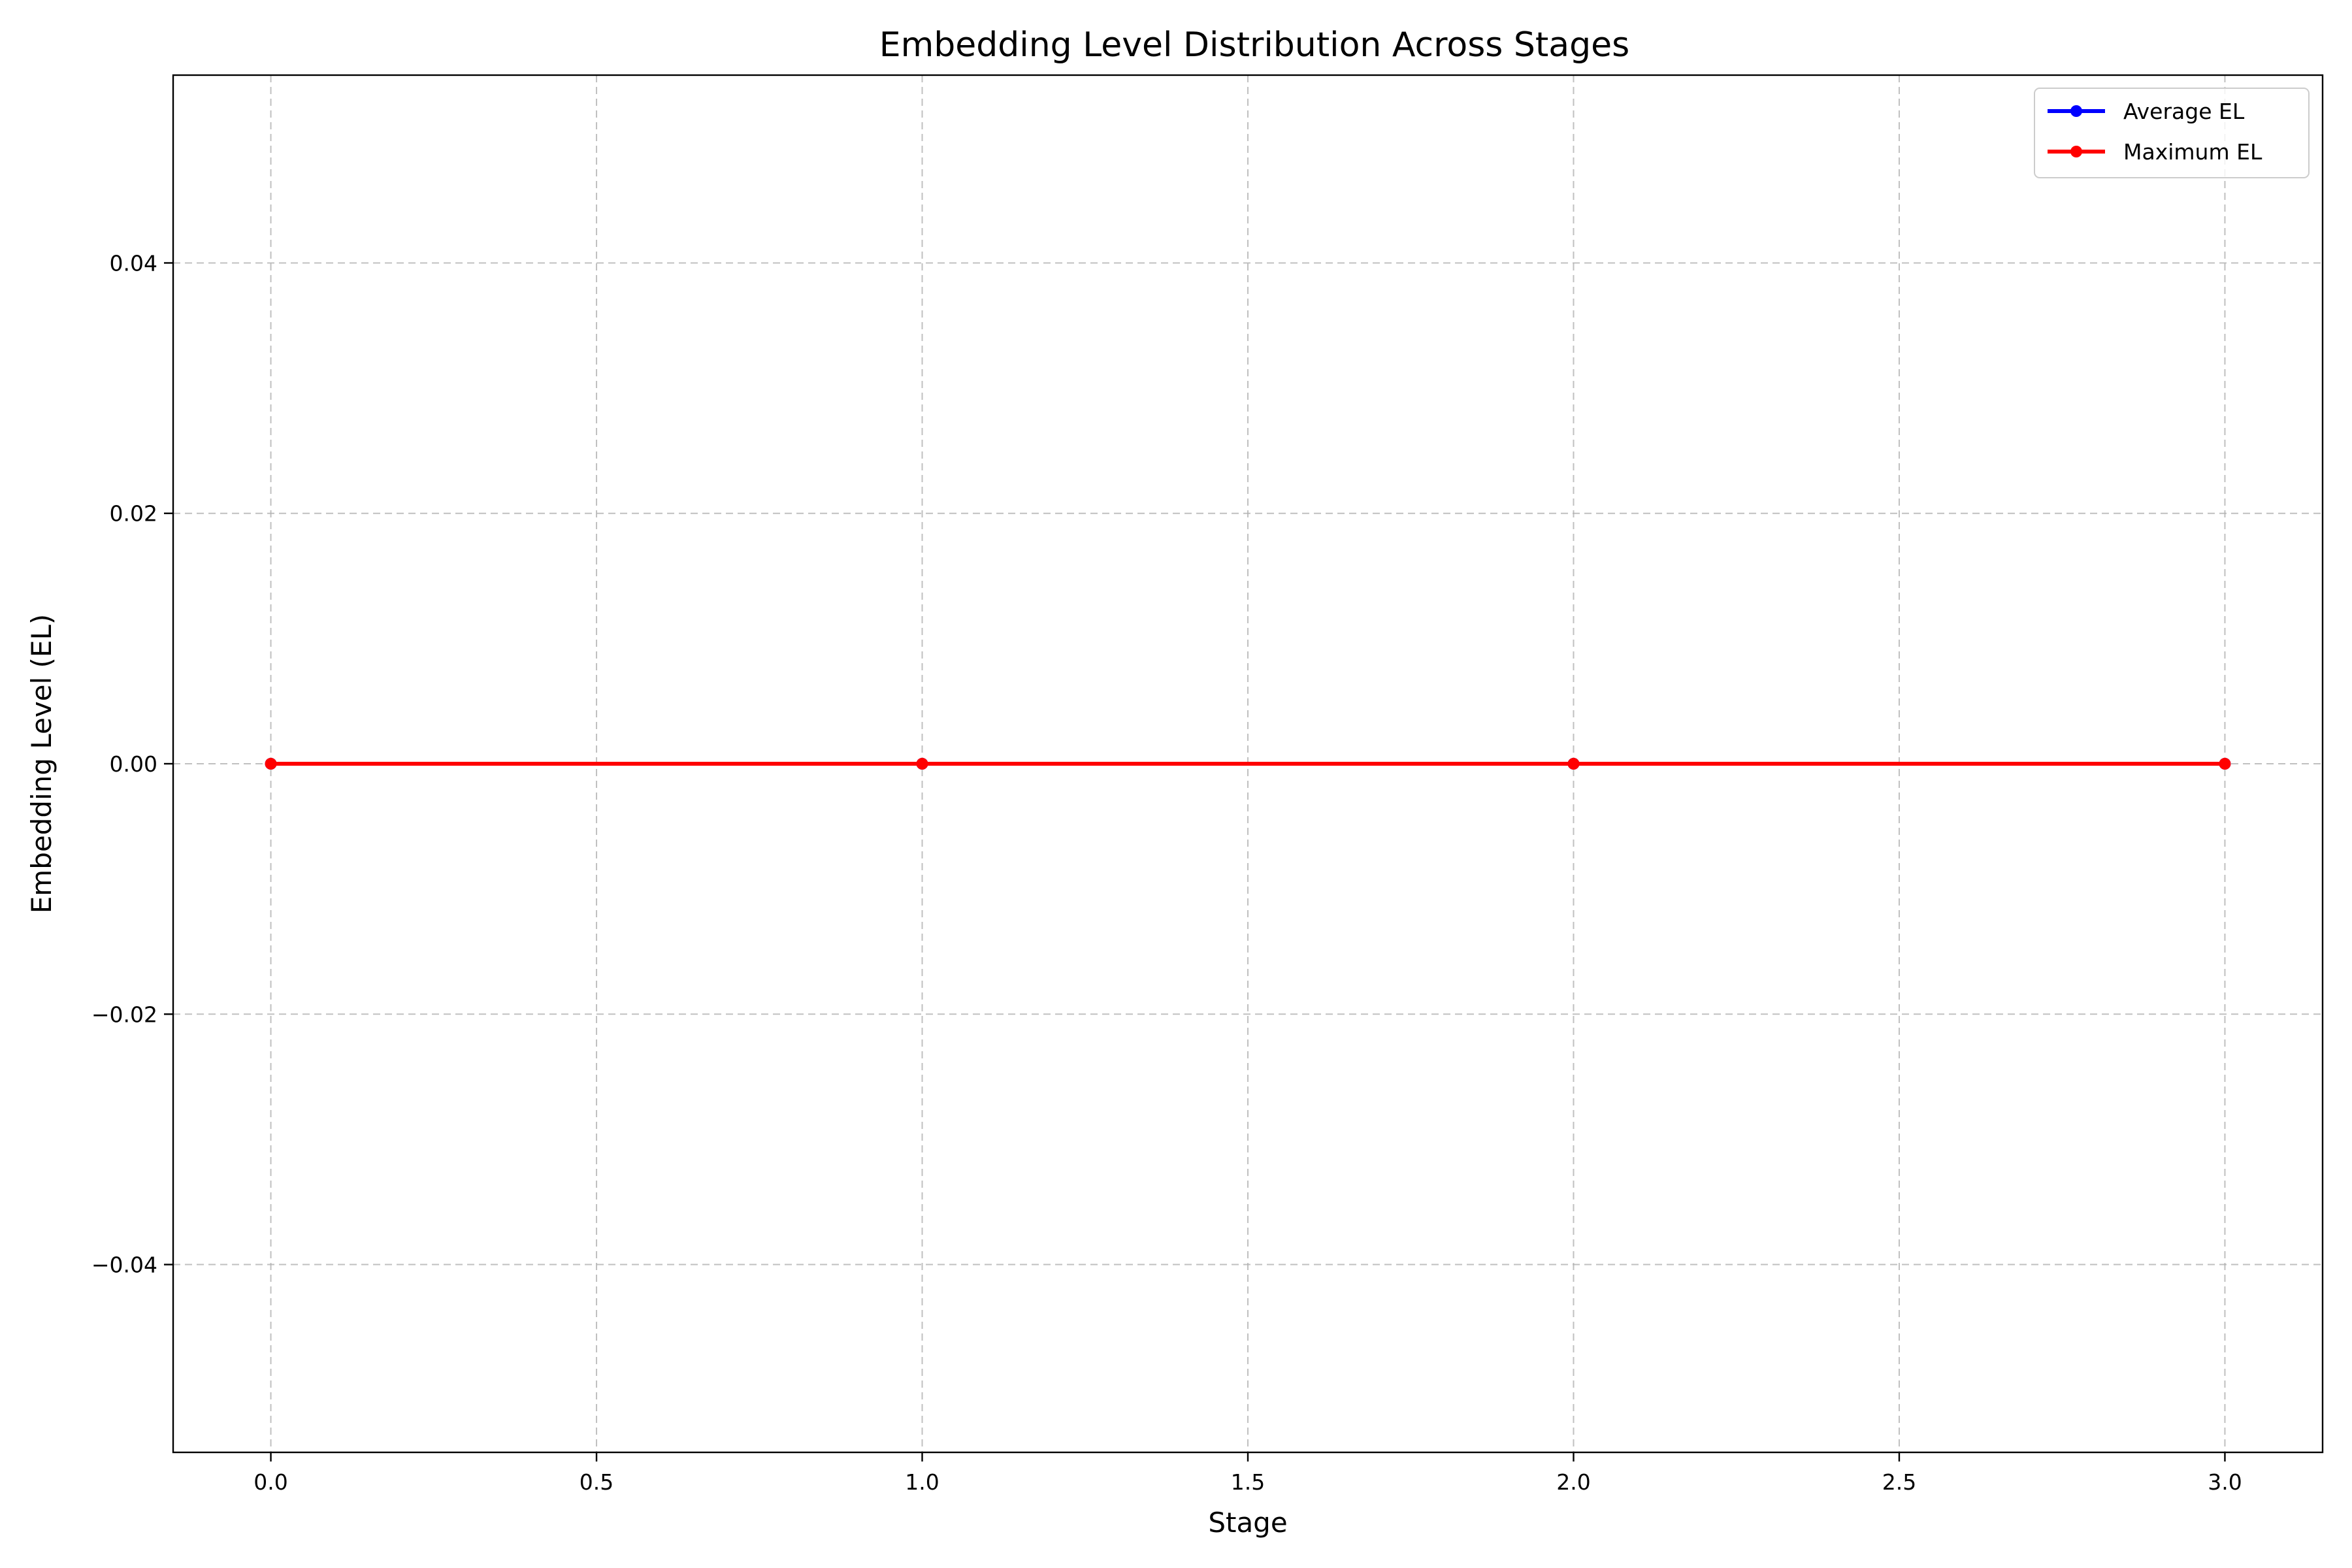 The height and width of the screenshot is (1568, 2352). I want to click on legend: Average EL Maximum EL, so click(2172, 133).